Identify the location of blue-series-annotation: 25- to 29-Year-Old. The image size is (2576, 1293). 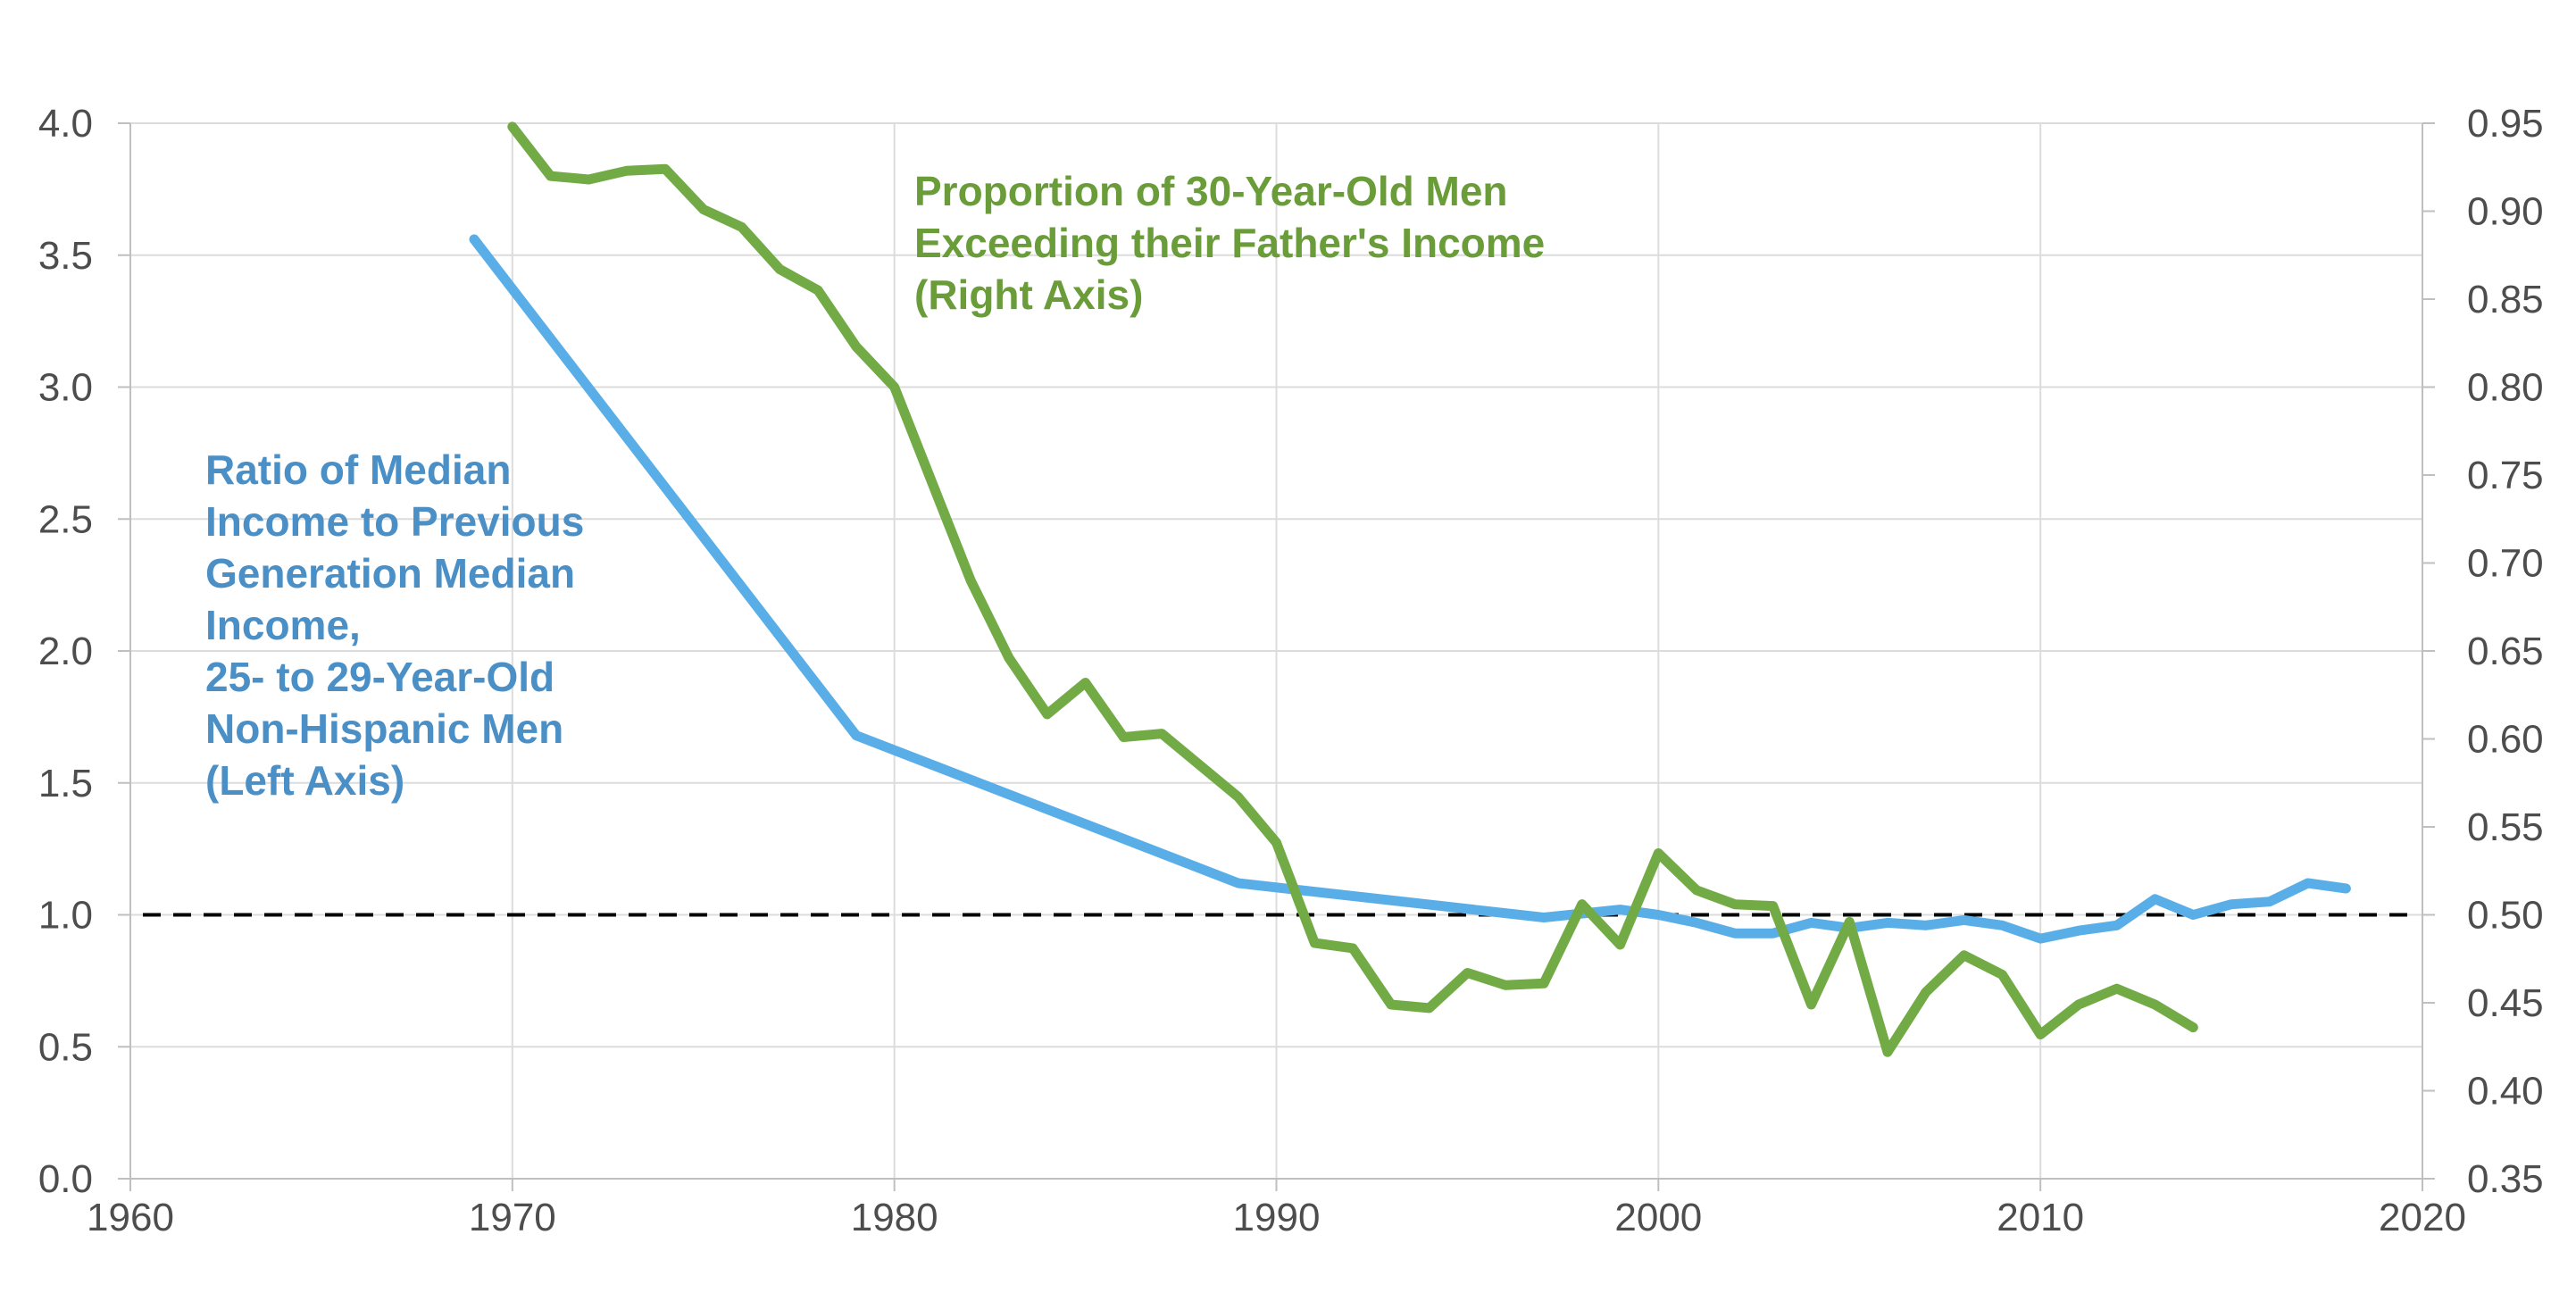
(379, 677).